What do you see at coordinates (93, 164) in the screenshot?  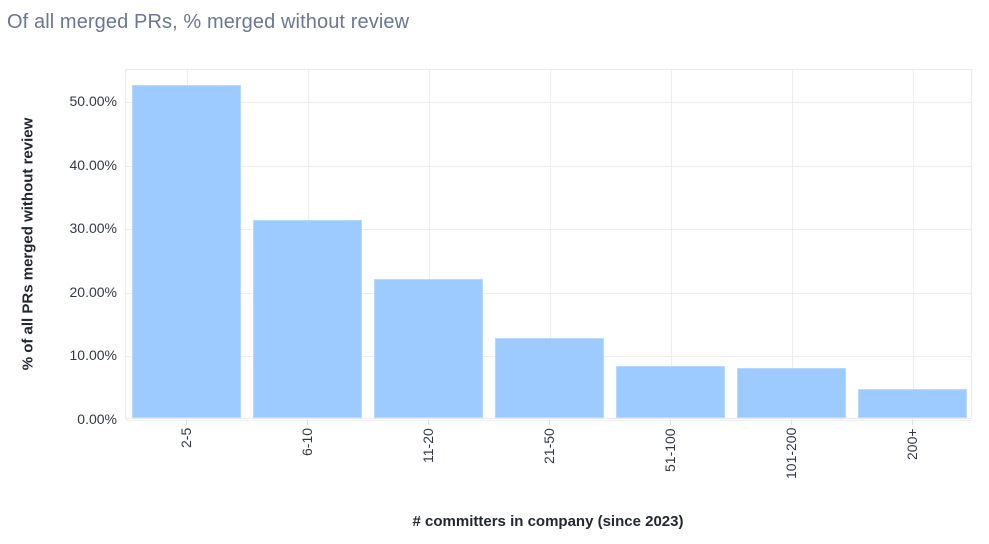 I see `y-tick-label: 40.00%` at bounding box center [93, 164].